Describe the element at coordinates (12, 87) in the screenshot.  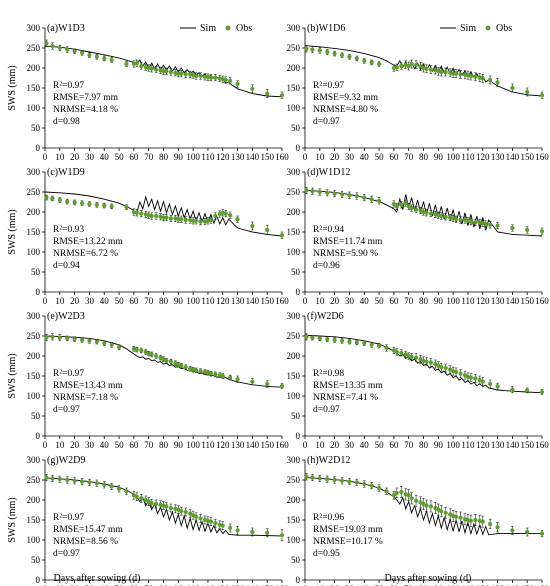
I see `y-axis-title: SWS (mm)` at that location.